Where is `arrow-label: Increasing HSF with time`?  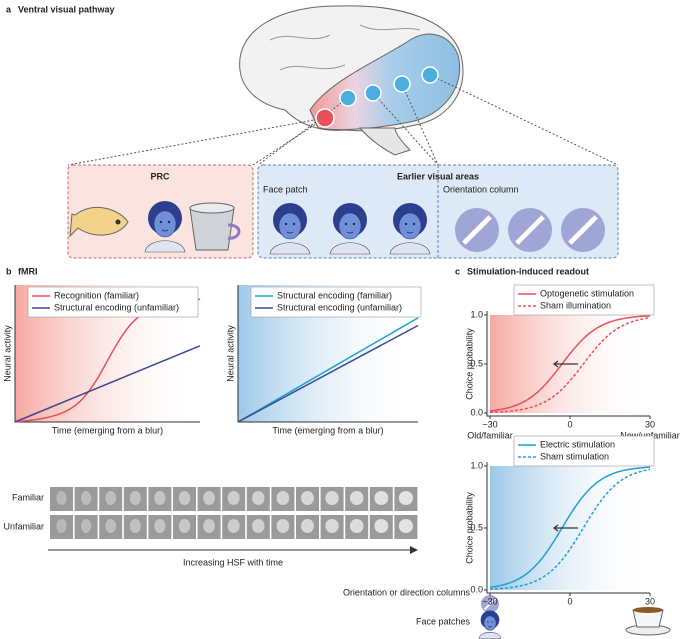 arrow-label: Increasing HSF with time is located at coordinates (233, 562).